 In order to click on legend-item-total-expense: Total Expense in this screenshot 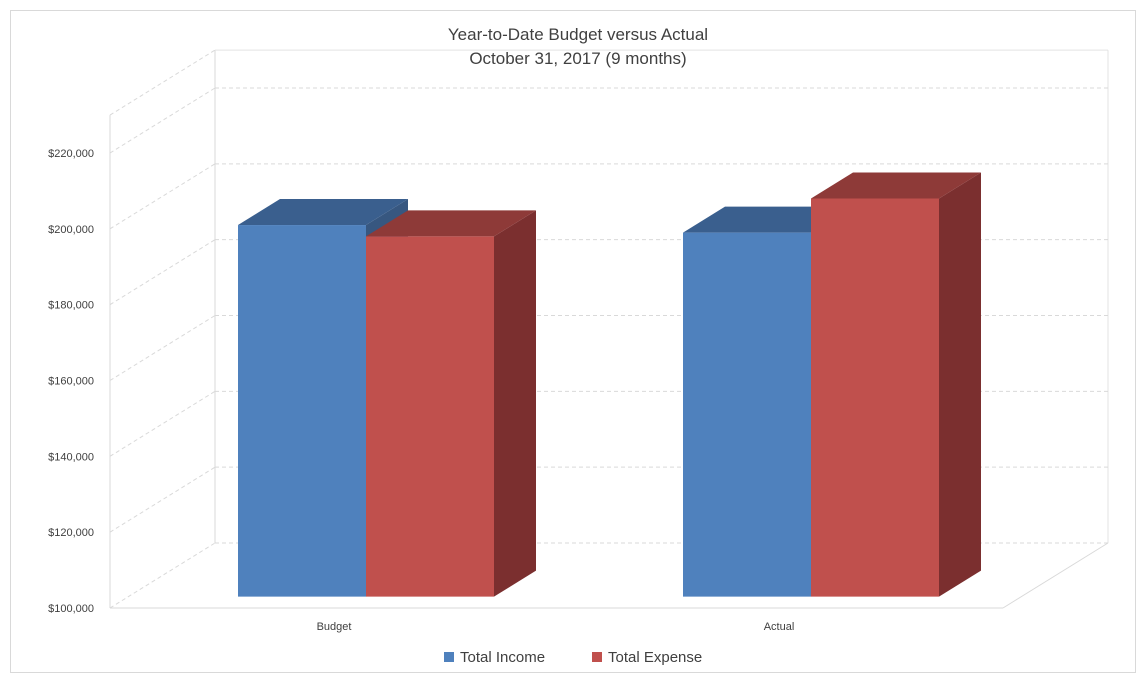, I will do `click(647, 657)`.